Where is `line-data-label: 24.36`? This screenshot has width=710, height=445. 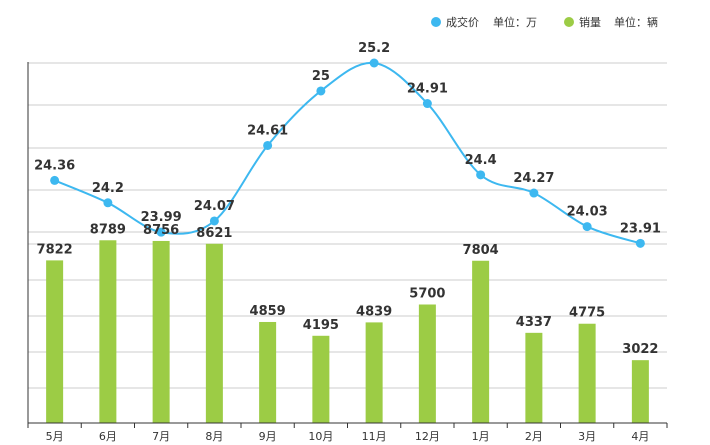 line-data-label: 24.36 is located at coordinates (54, 165).